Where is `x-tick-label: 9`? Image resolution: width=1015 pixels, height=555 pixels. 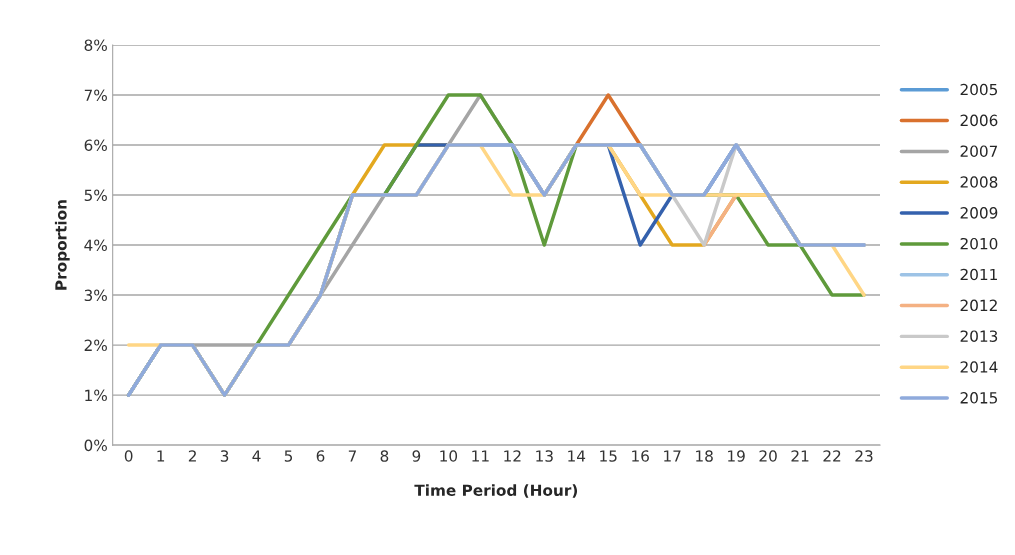 x-tick-label: 9 is located at coordinates (416, 456).